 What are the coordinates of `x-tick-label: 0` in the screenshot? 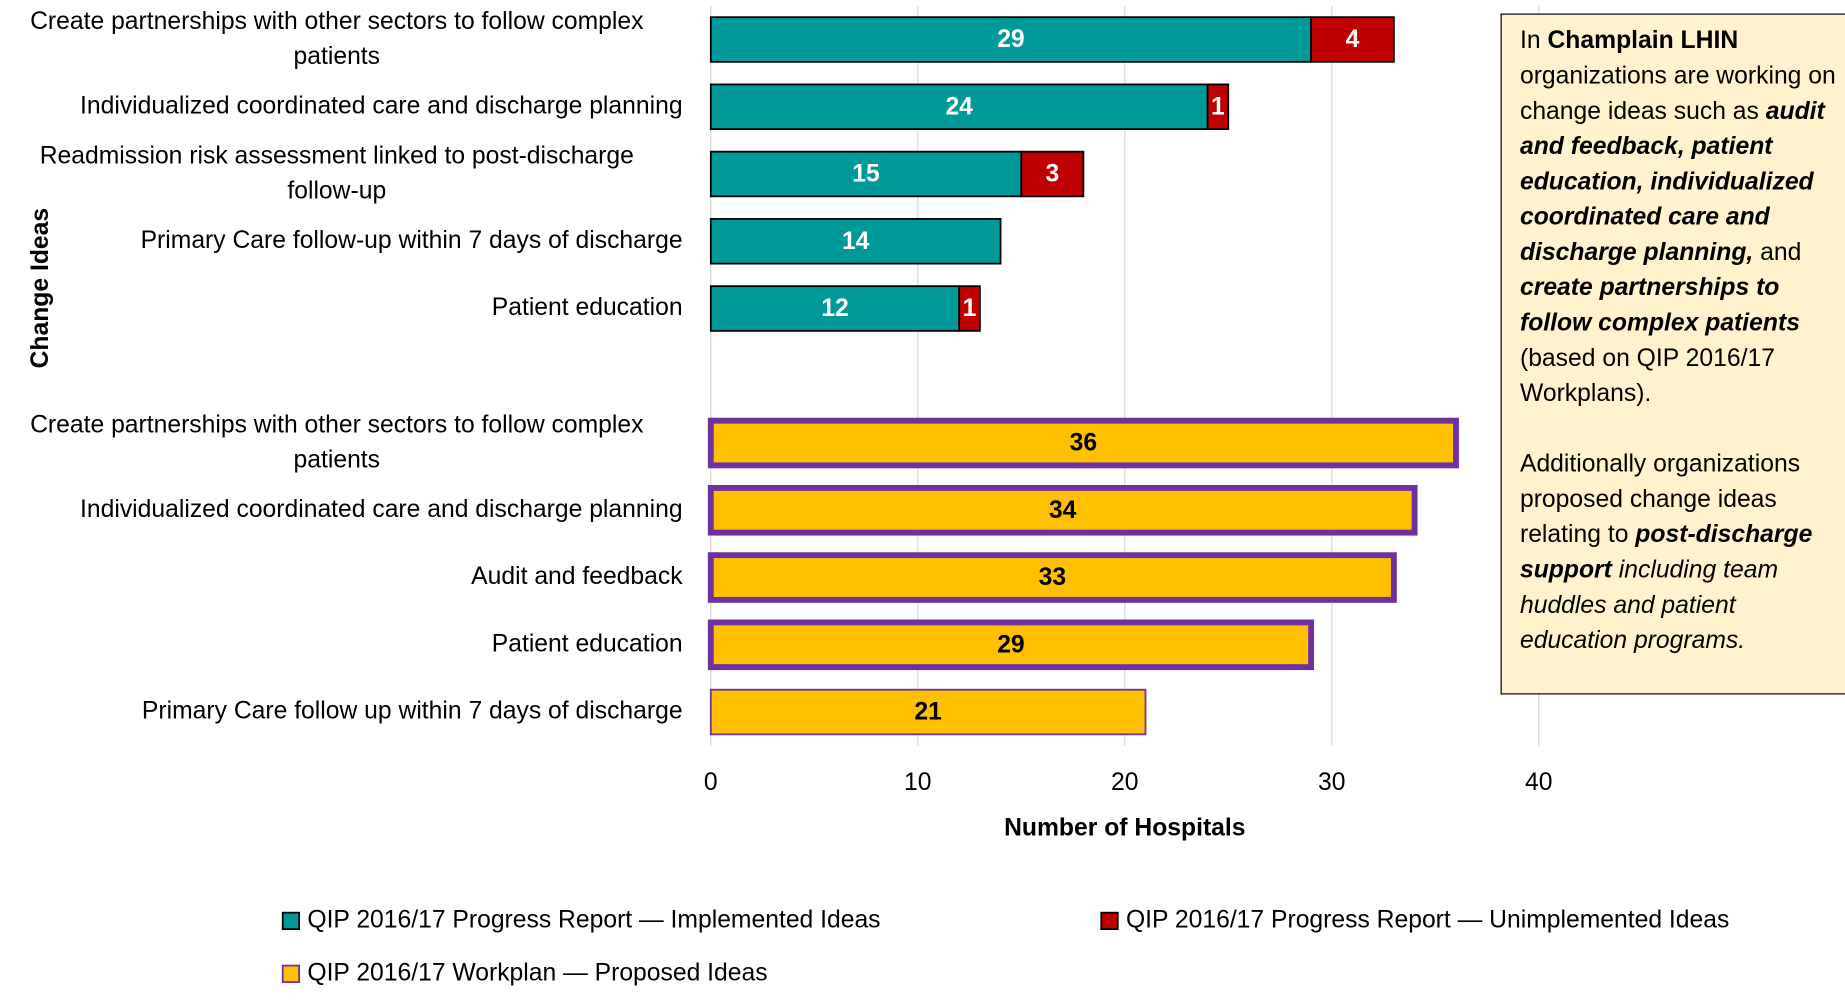 It's located at (711, 782).